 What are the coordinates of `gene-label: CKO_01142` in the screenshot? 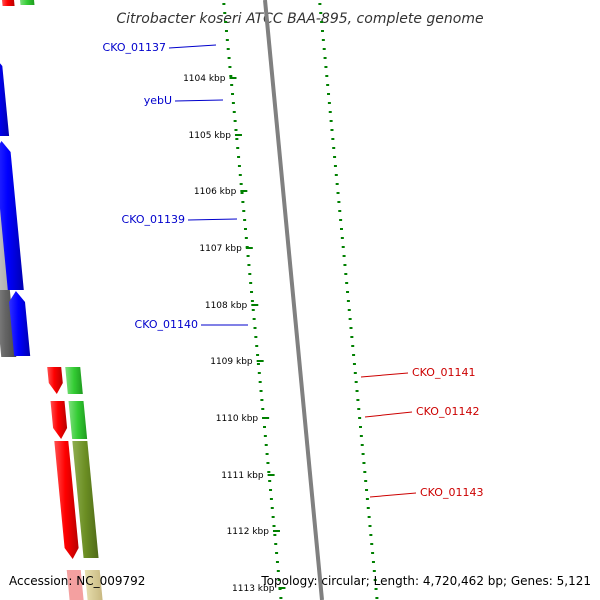 It's located at (447, 411).